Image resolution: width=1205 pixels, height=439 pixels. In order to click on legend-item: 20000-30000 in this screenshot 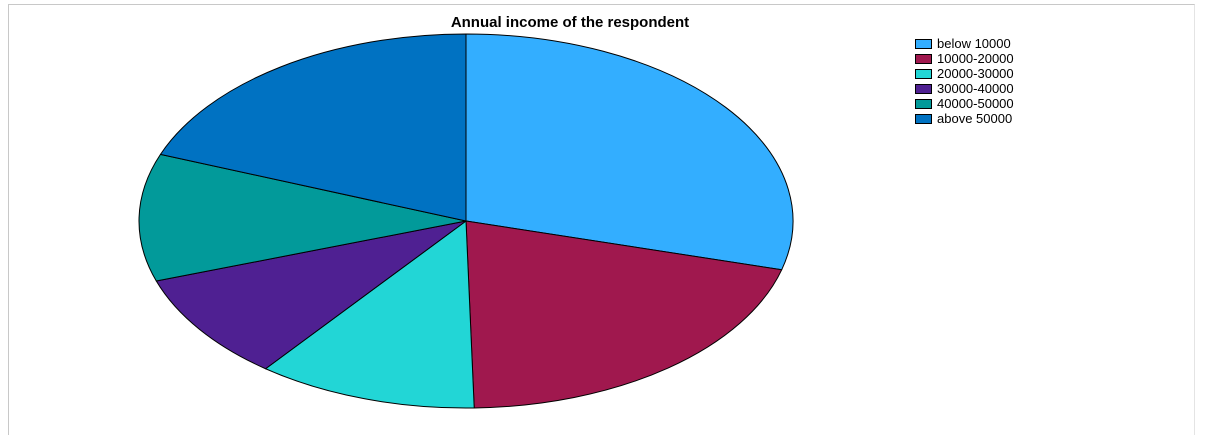, I will do `click(964, 73)`.